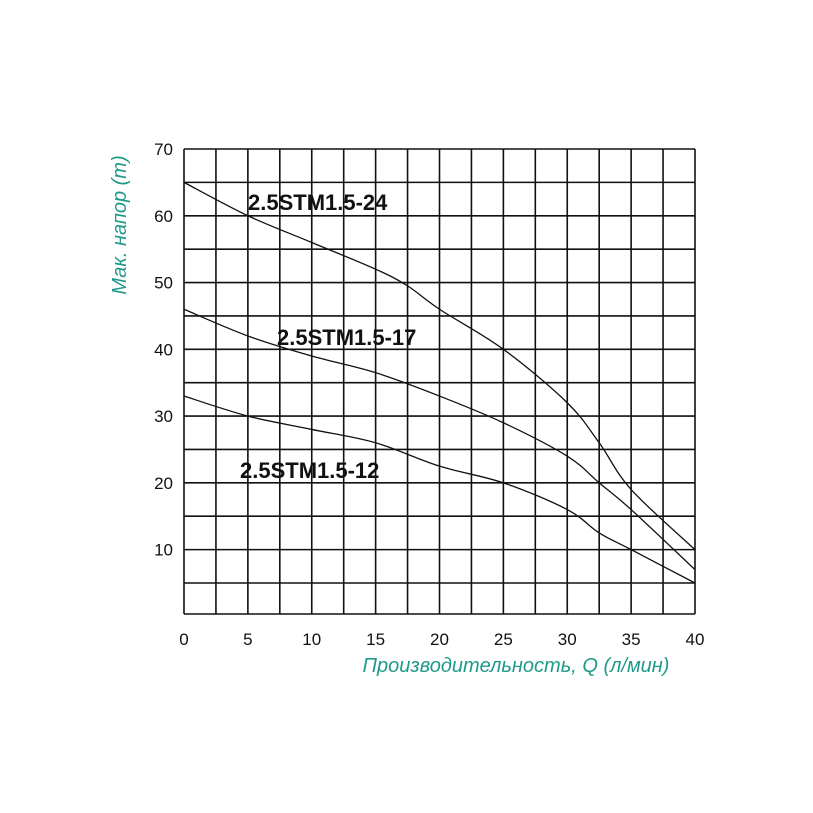 The image size is (813, 813). I want to click on y-tick-label: 30, so click(163, 416).